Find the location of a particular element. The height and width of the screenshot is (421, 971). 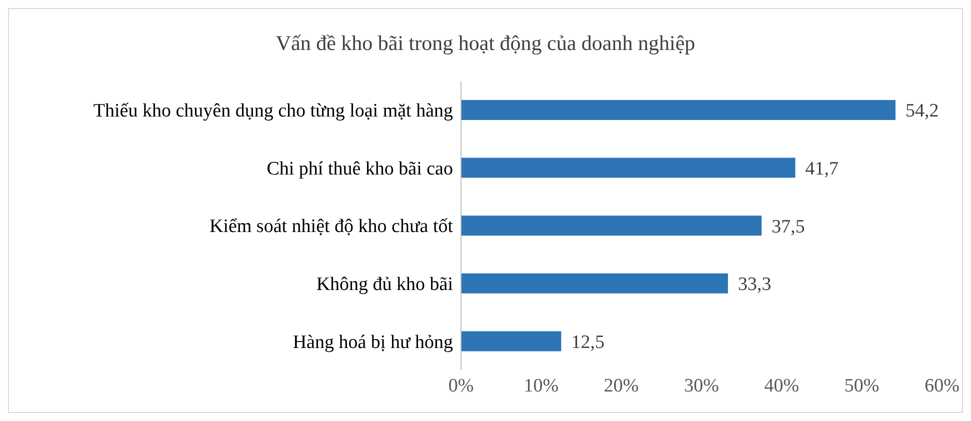

data-label: 54,2 is located at coordinates (922, 111).